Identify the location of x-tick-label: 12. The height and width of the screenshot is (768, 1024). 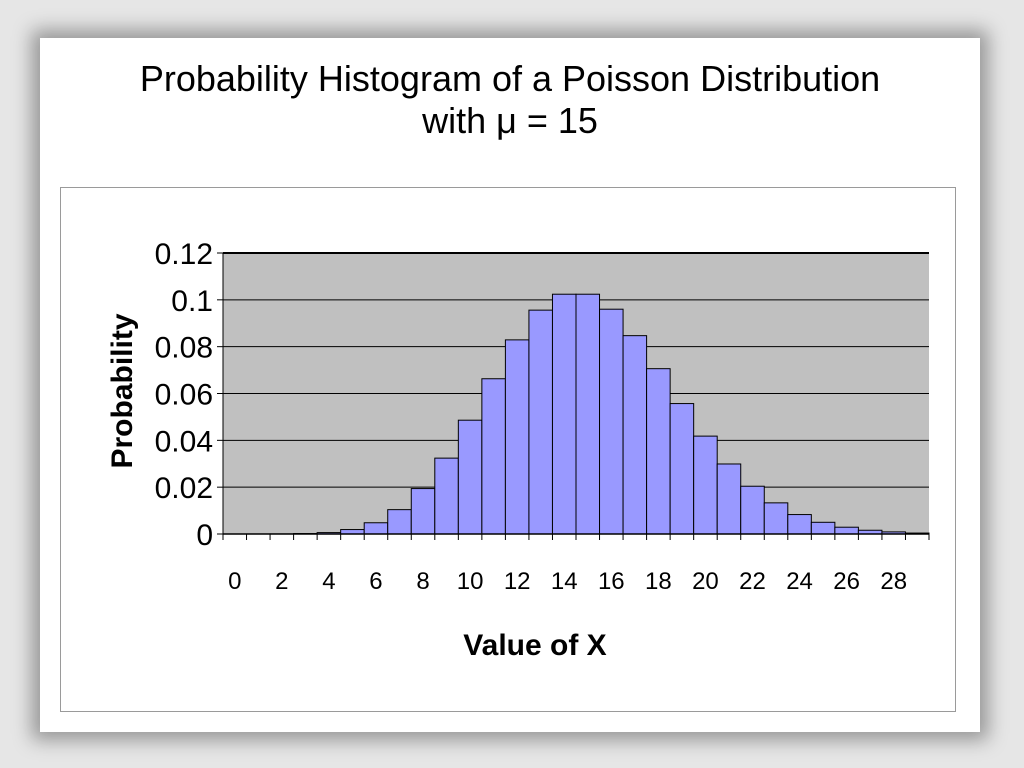
(517, 581).